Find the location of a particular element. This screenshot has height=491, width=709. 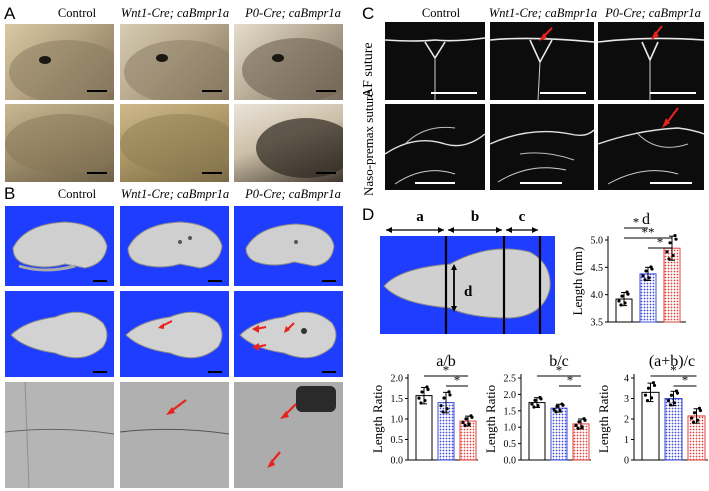

y-tick-label: 1 is located at coordinates (626, 440).